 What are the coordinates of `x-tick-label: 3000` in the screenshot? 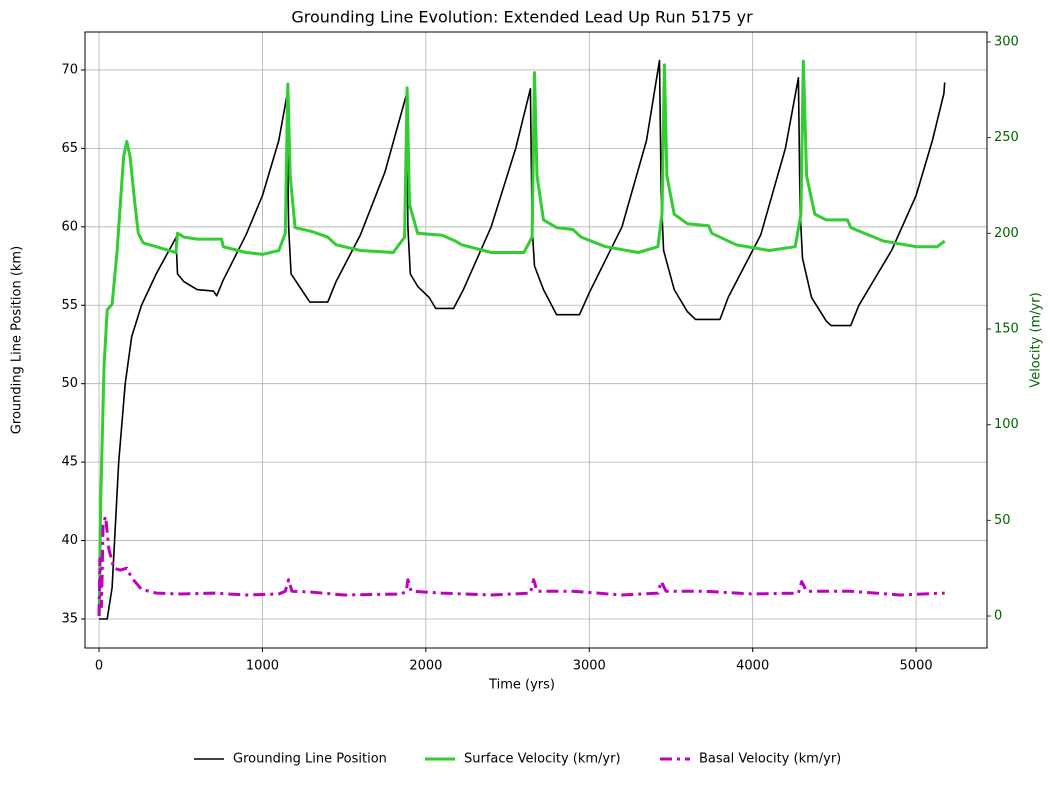 It's located at (589, 666).